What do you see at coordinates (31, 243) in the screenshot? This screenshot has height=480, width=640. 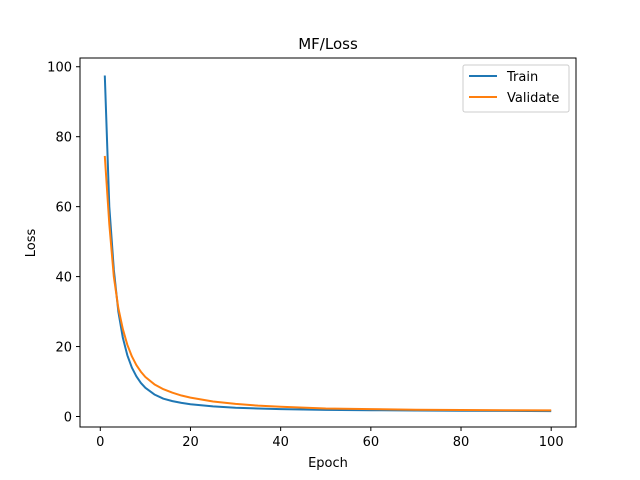 I see `y-axis-label: Loss` at bounding box center [31, 243].